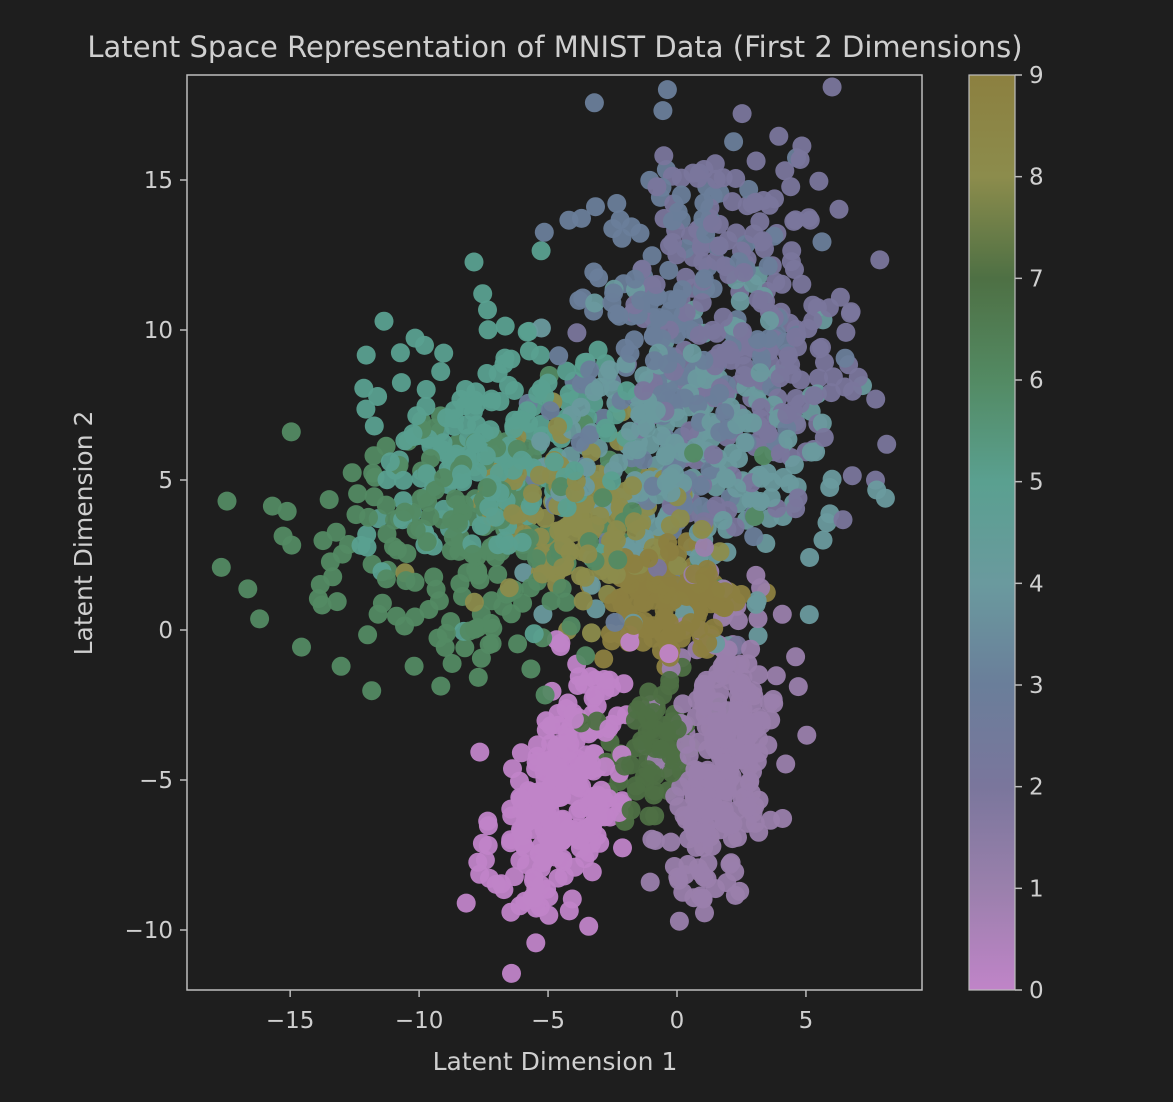 This screenshot has height=1102, width=1173. What do you see at coordinates (1036, 279) in the screenshot?
I see `colorbar-tick-label: 7` at bounding box center [1036, 279].